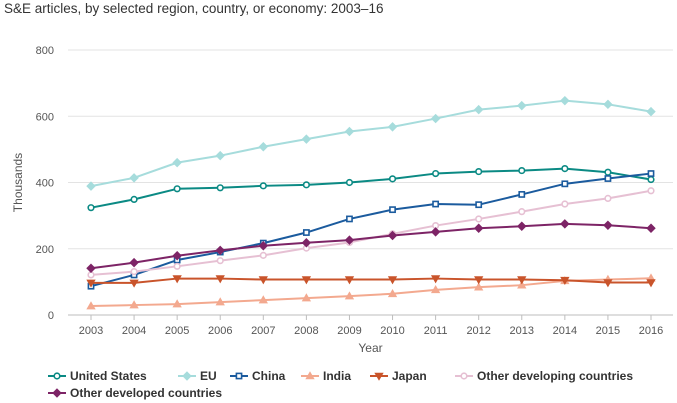 This screenshot has height=403, width=677. What do you see at coordinates (197, 376) in the screenshot?
I see `legend-item: EU` at bounding box center [197, 376].